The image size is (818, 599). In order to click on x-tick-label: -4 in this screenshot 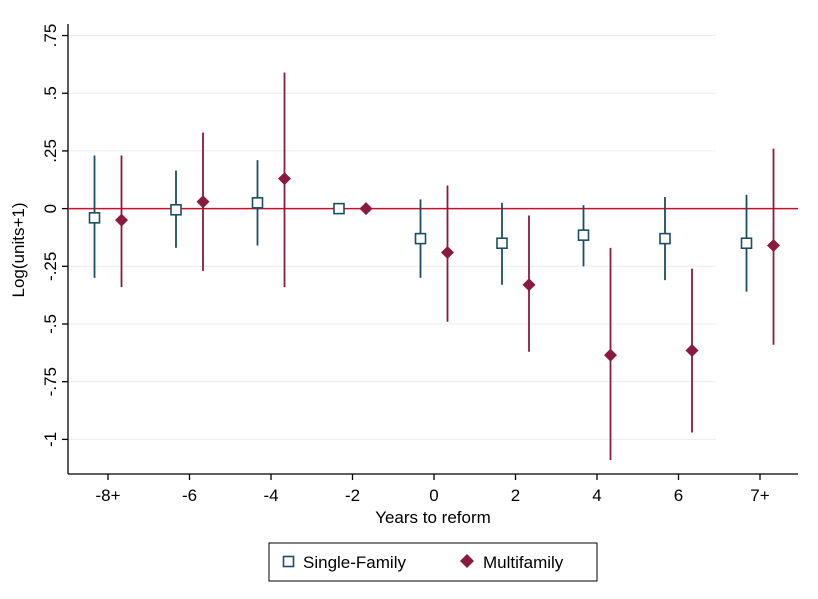, I will do `click(270, 495)`.